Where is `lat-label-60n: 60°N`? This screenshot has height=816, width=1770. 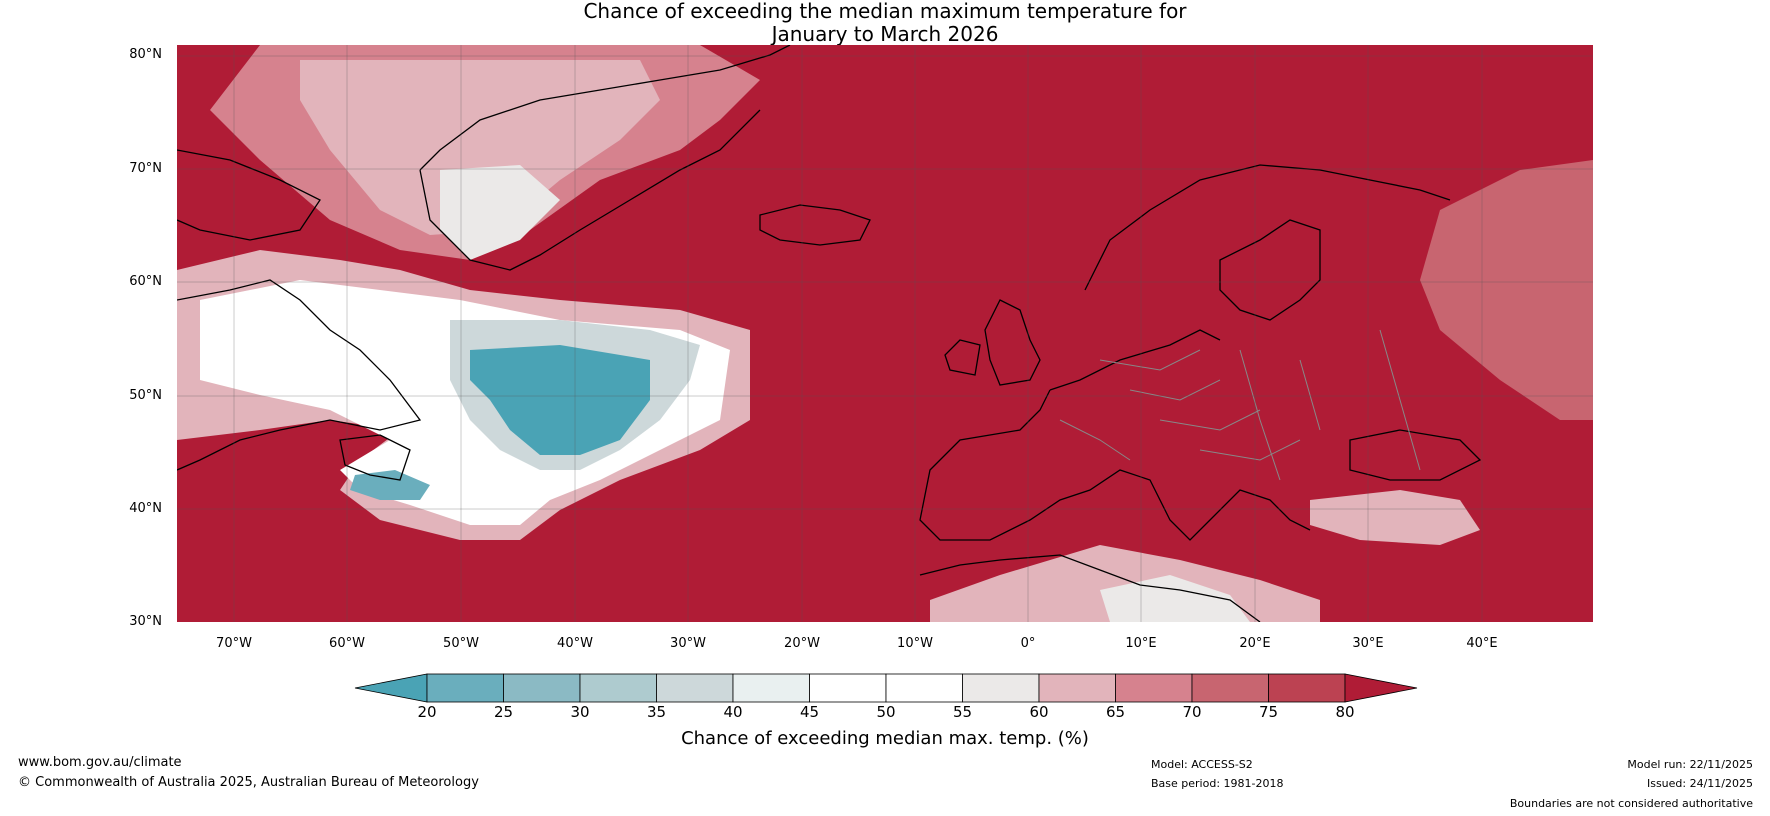
lat-label-60n: 60°N is located at coordinates (145, 281).